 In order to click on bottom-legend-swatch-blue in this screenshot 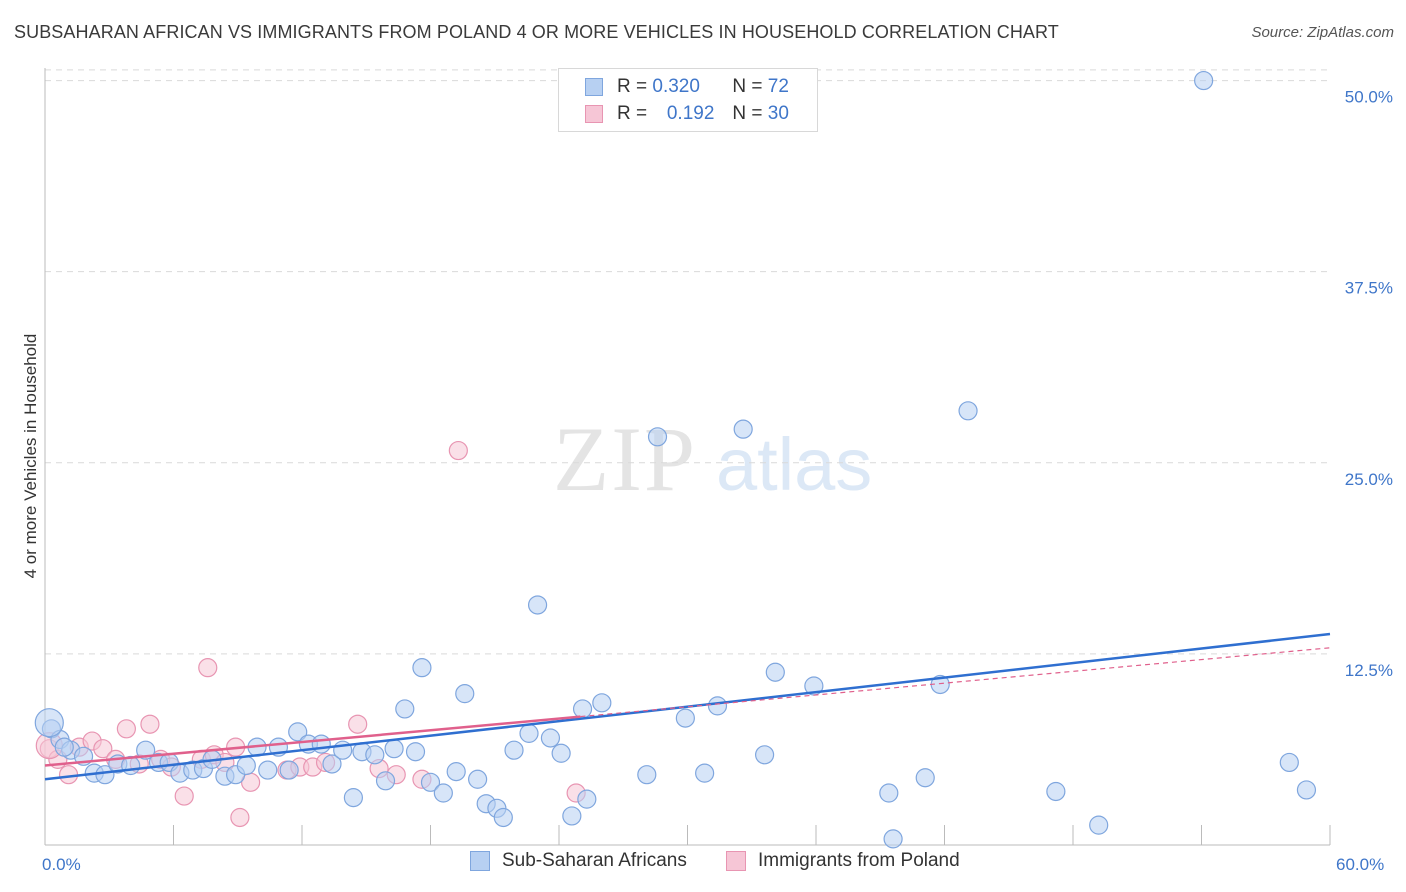, I will do `click(480, 861)`.